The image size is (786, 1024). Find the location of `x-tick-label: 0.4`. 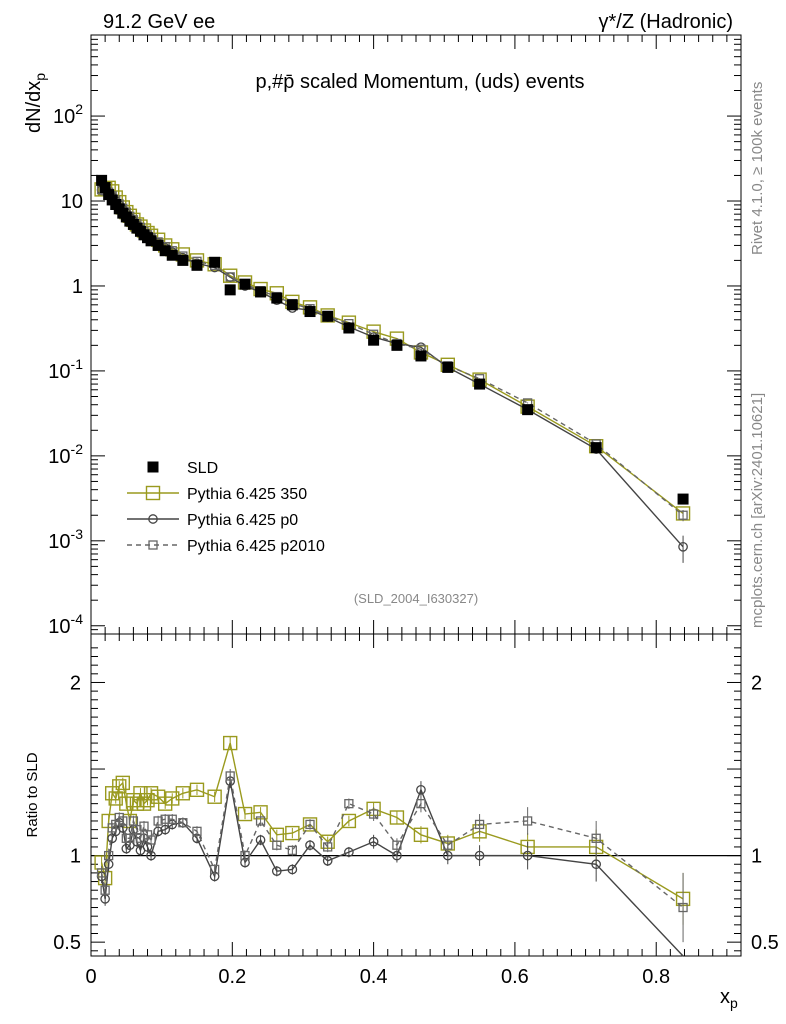

x-tick-label: 0.4 is located at coordinates (374, 977).